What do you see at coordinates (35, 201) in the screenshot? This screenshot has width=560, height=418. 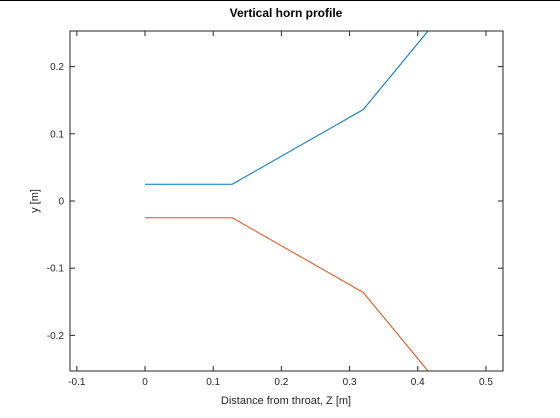 I see `y-axis-label: y [m]` at bounding box center [35, 201].